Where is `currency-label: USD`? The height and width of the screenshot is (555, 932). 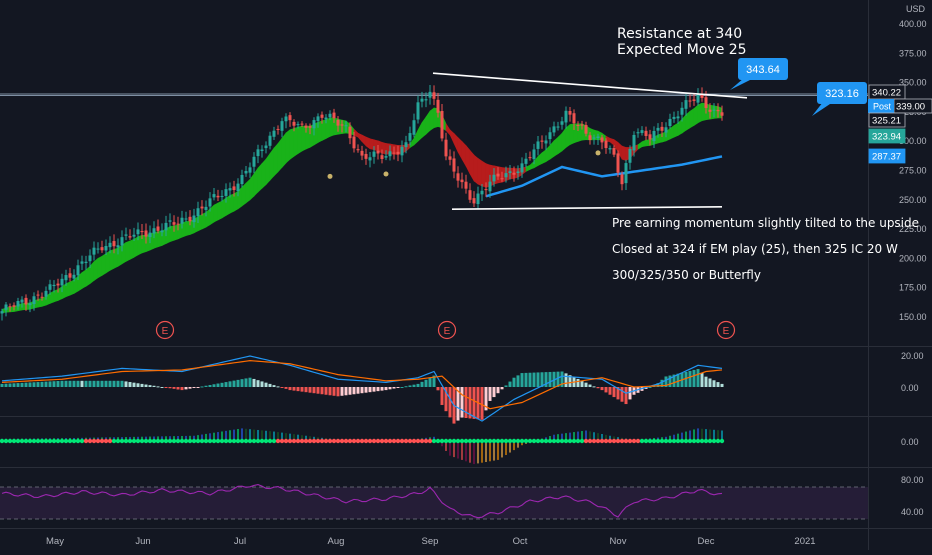 currency-label: USD is located at coordinates (916, 9).